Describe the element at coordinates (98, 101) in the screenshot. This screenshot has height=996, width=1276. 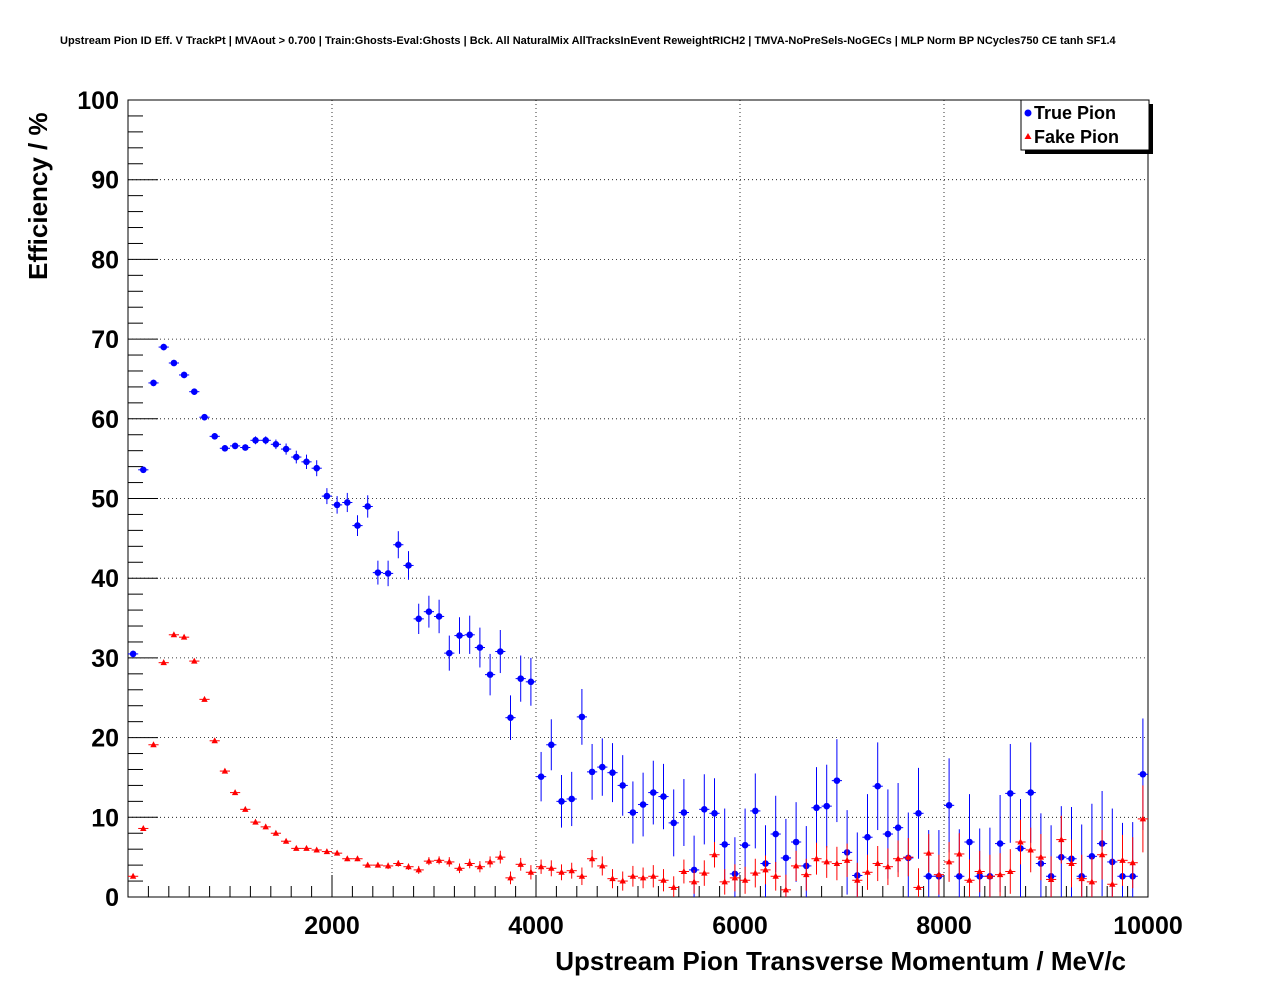
I see `y-tick-label: 100` at that location.